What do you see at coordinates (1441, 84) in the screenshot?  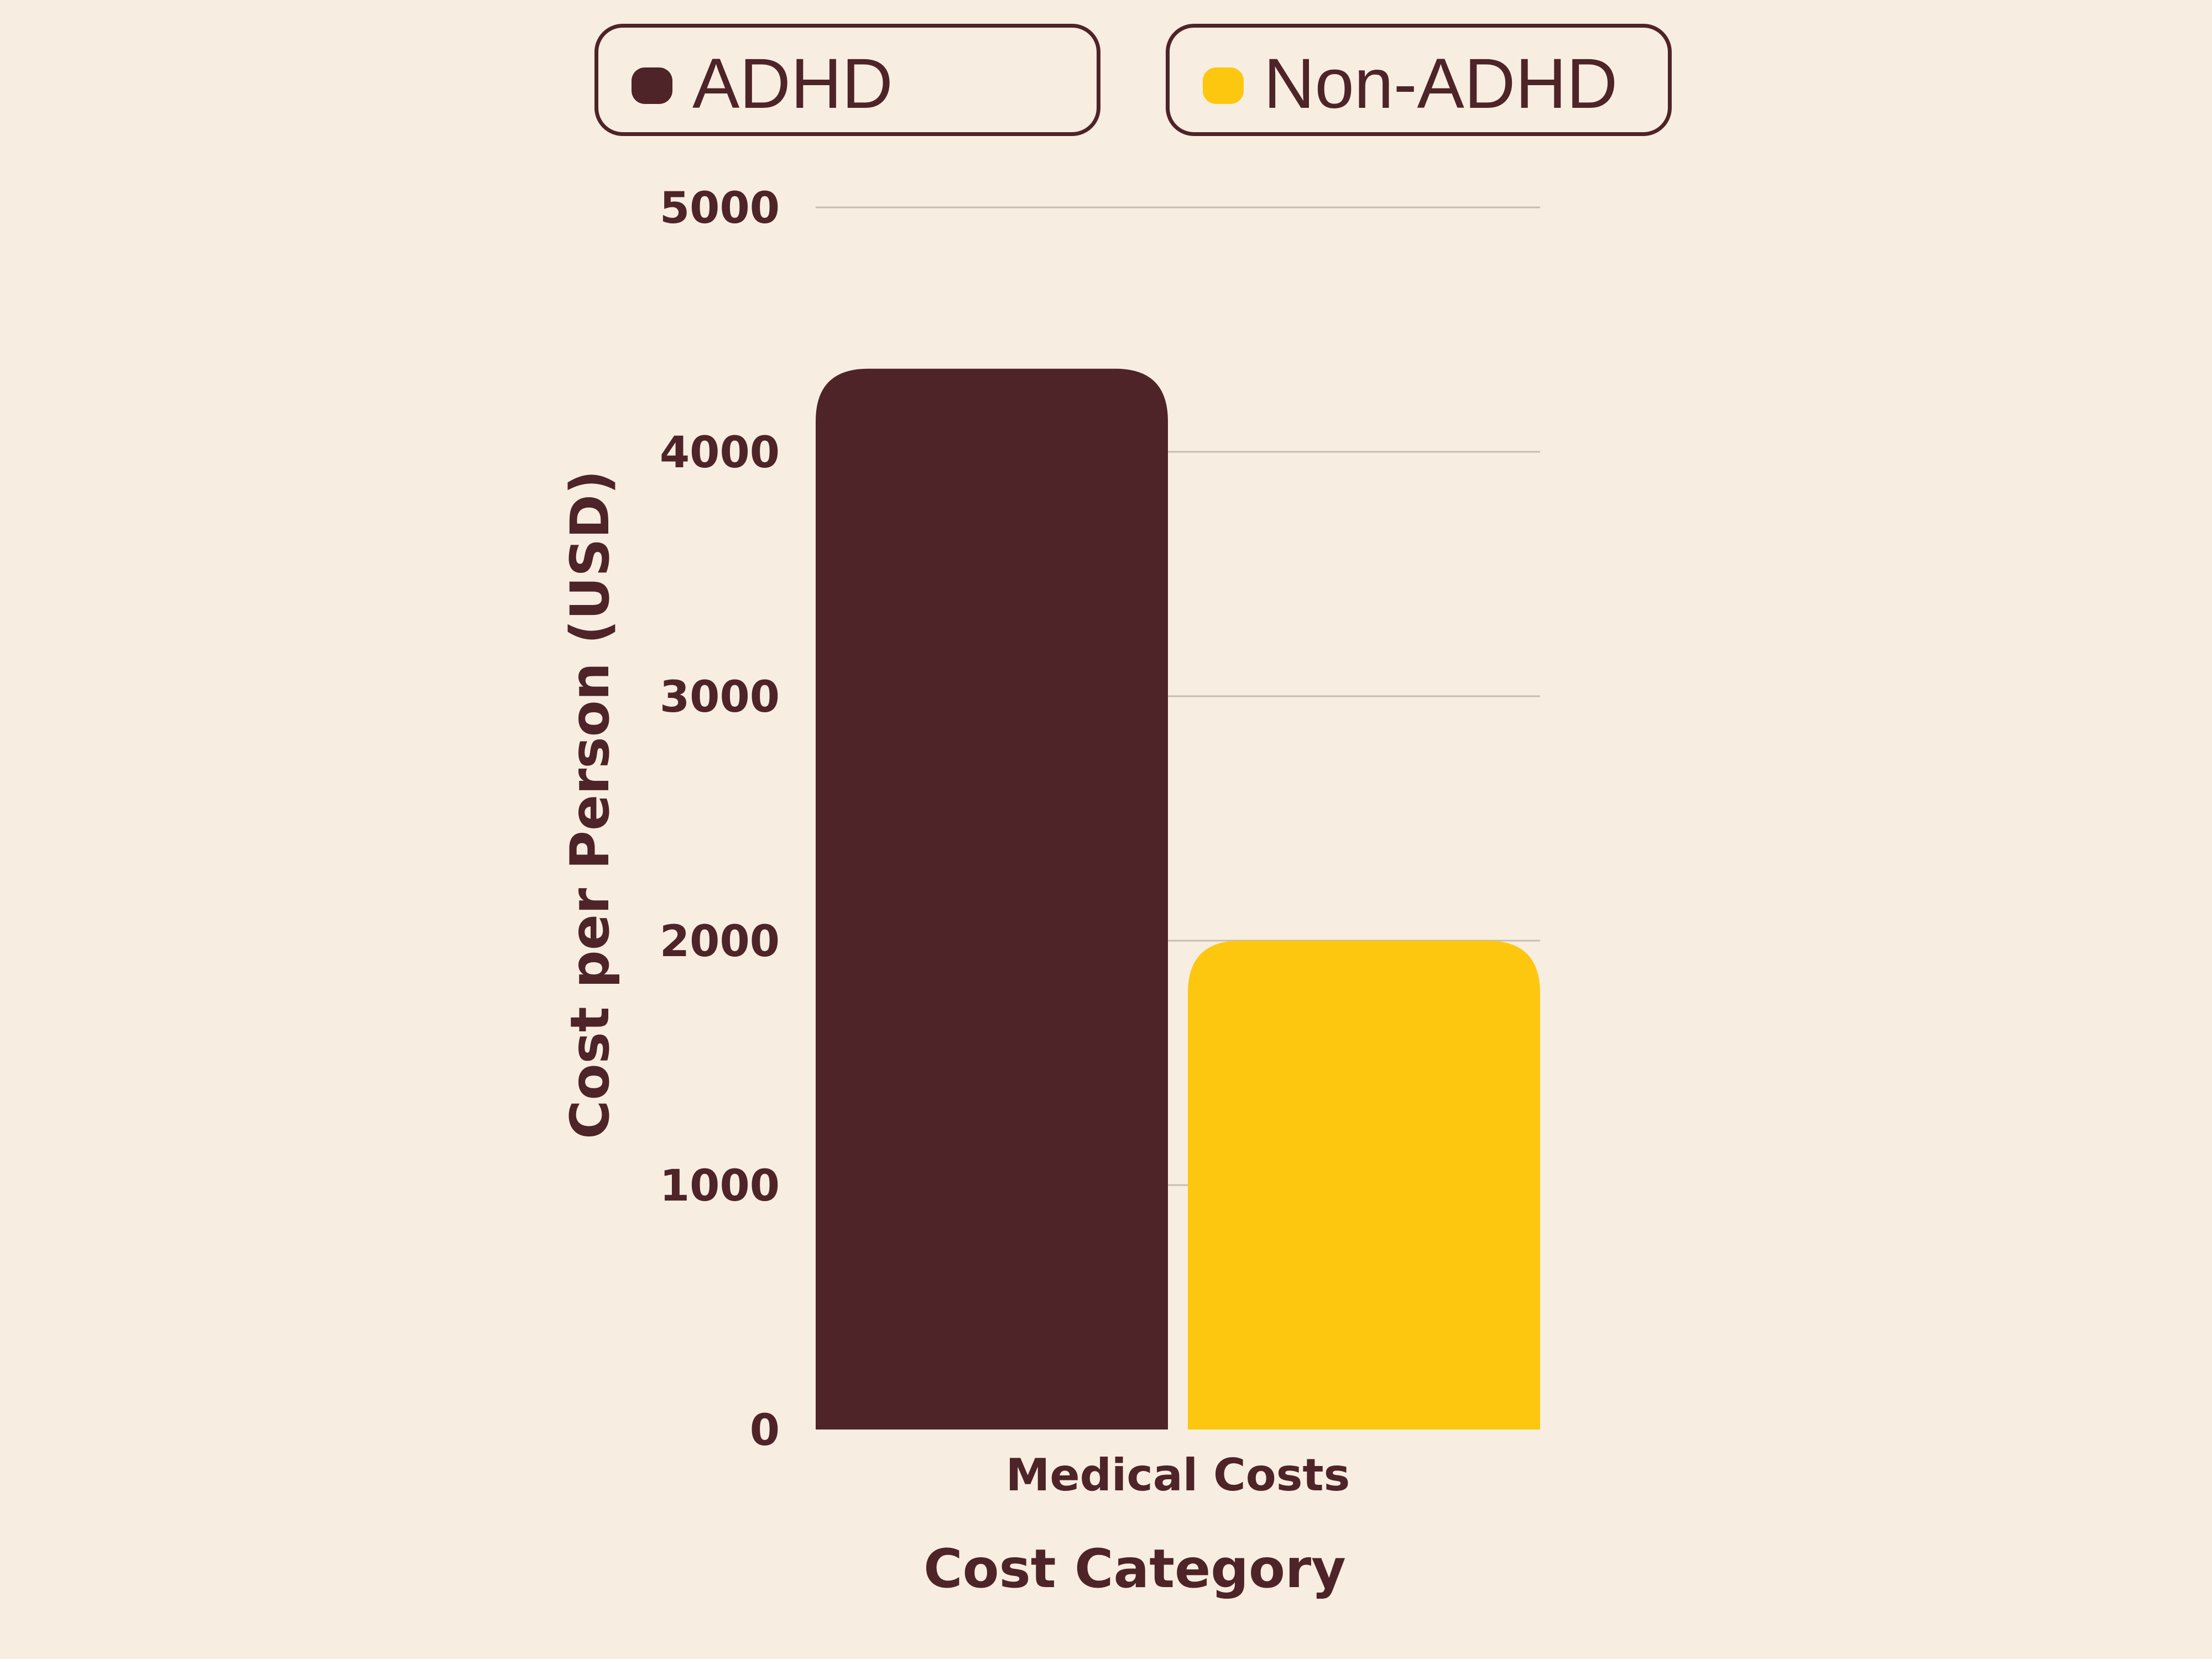 I see `legend-label-non-adhd: Non-ADHD` at bounding box center [1441, 84].